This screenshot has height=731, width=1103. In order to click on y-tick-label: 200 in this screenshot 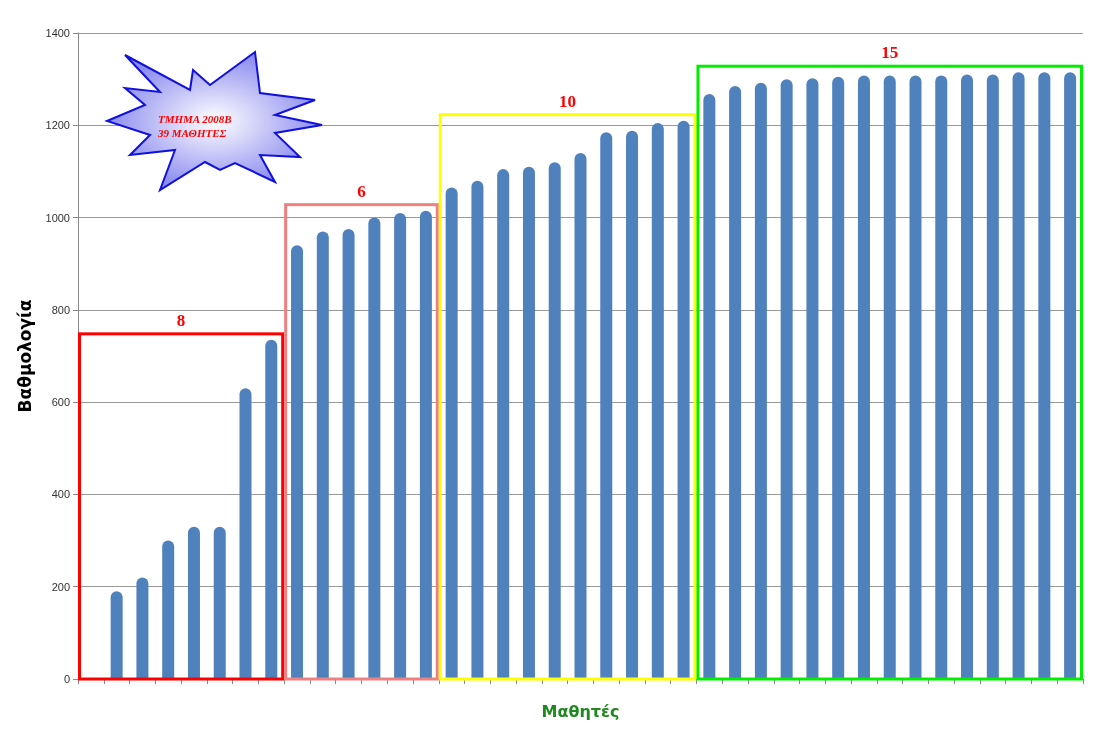, I will do `click(60, 586)`.